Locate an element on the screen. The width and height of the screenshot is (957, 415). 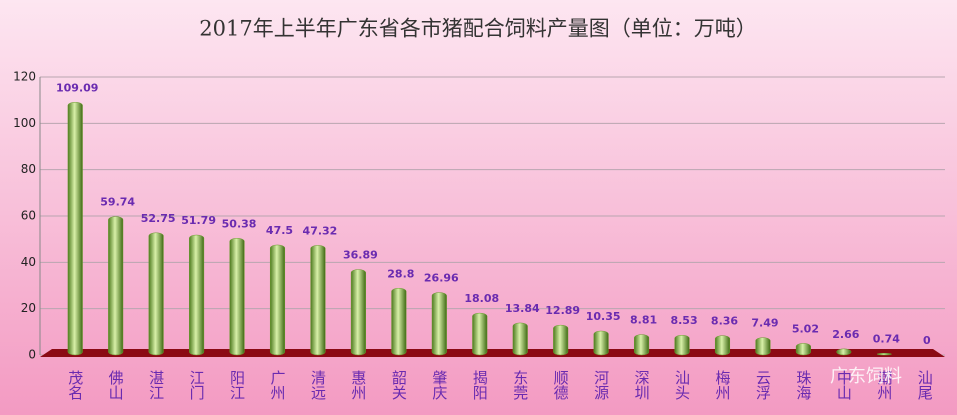
y-tick-label: 20 is located at coordinates (28, 308).